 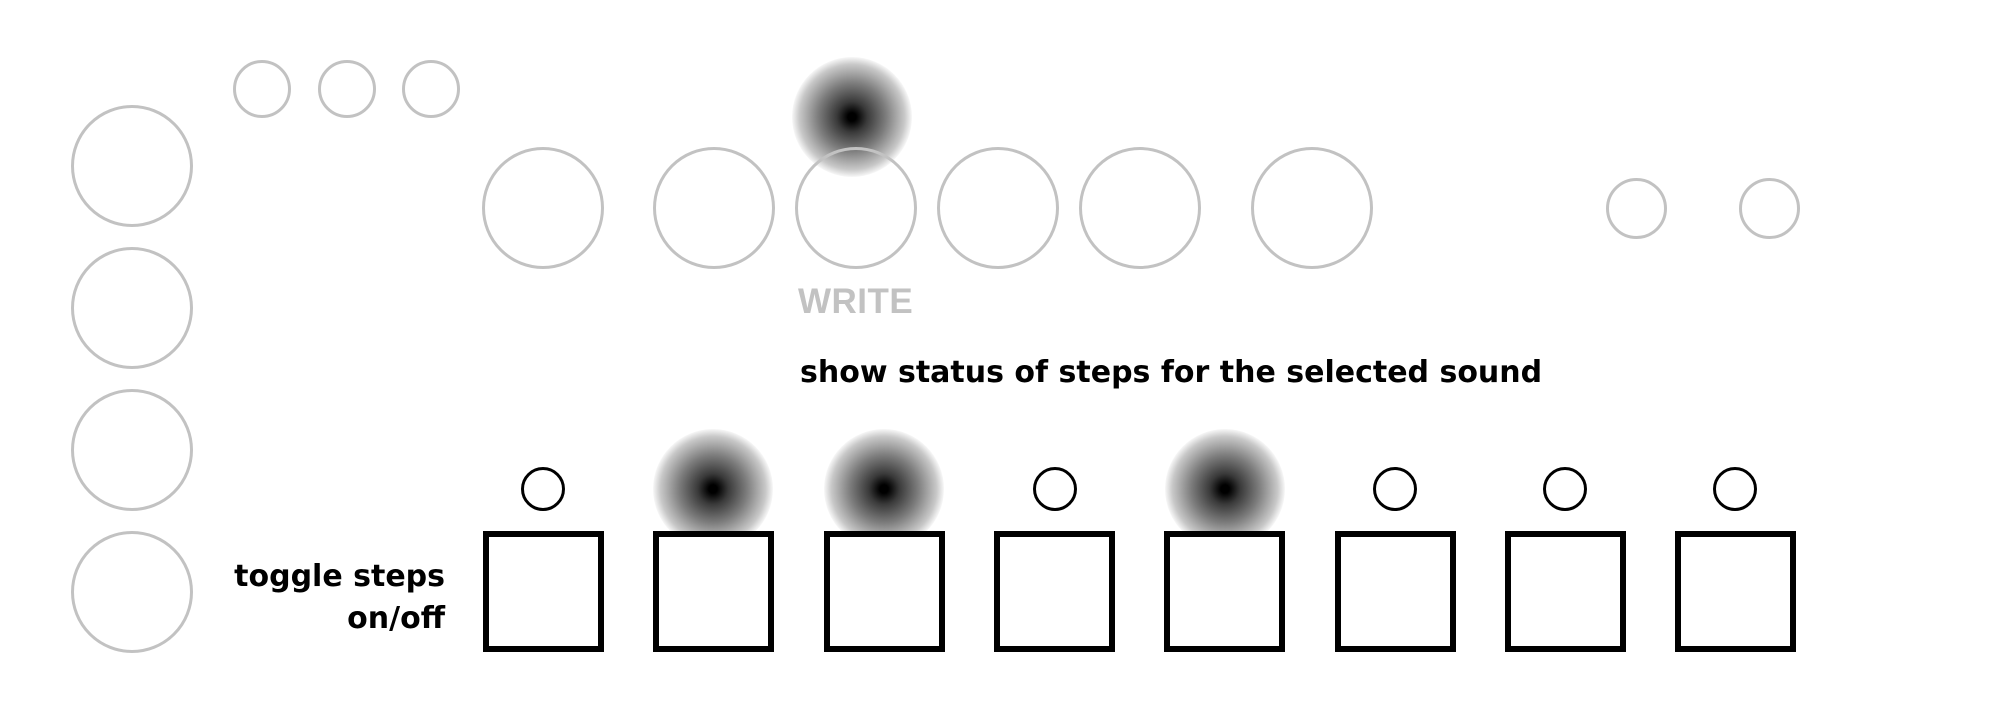 I want to click on step-led-2-lit, so click(x=713, y=489).